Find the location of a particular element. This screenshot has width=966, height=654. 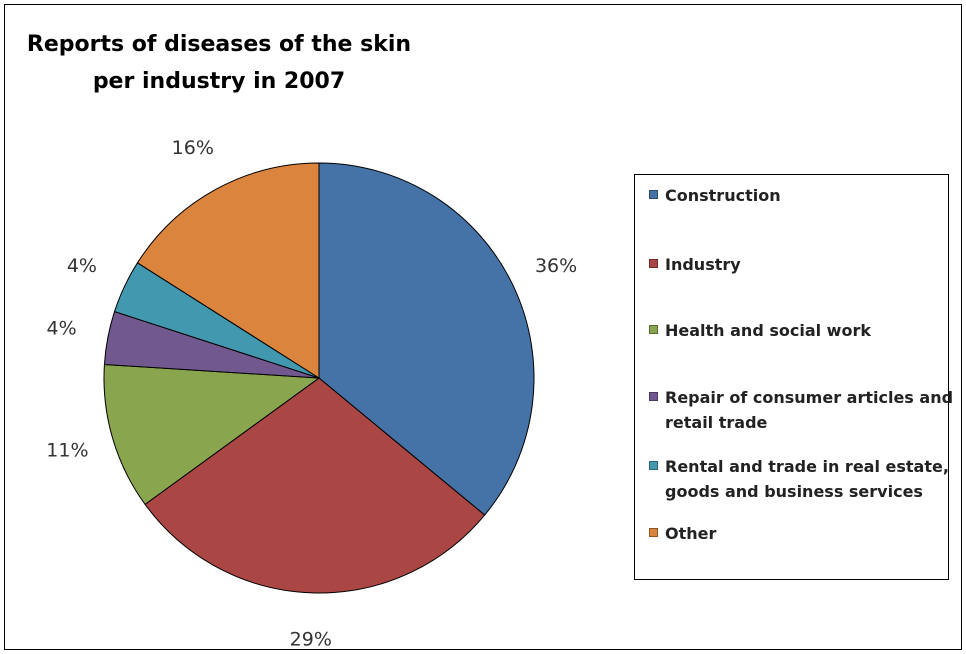

legend-swatch-industry is located at coordinates (653, 263).